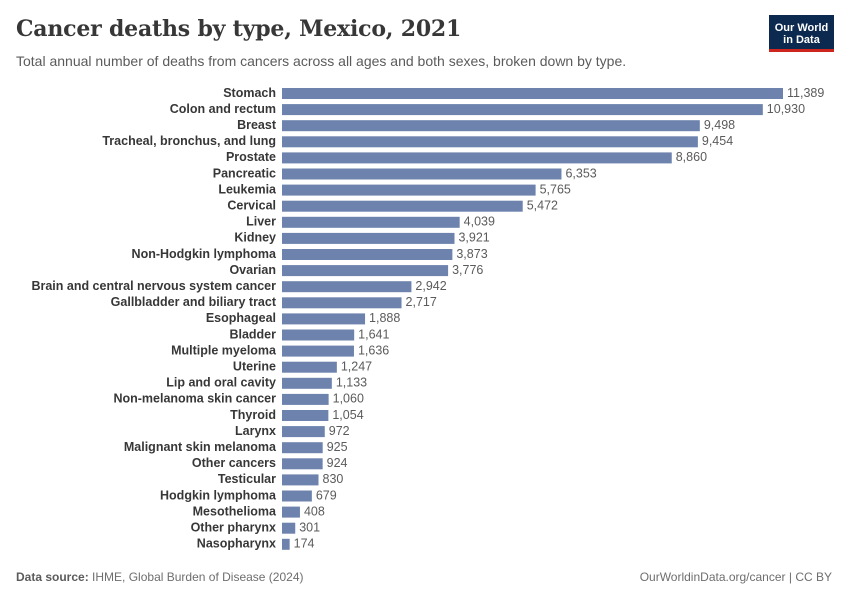 Image resolution: width=850 pixels, height=600 pixels. What do you see at coordinates (801, 27) in the screenshot?
I see `logo-line-1: Our World` at bounding box center [801, 27].